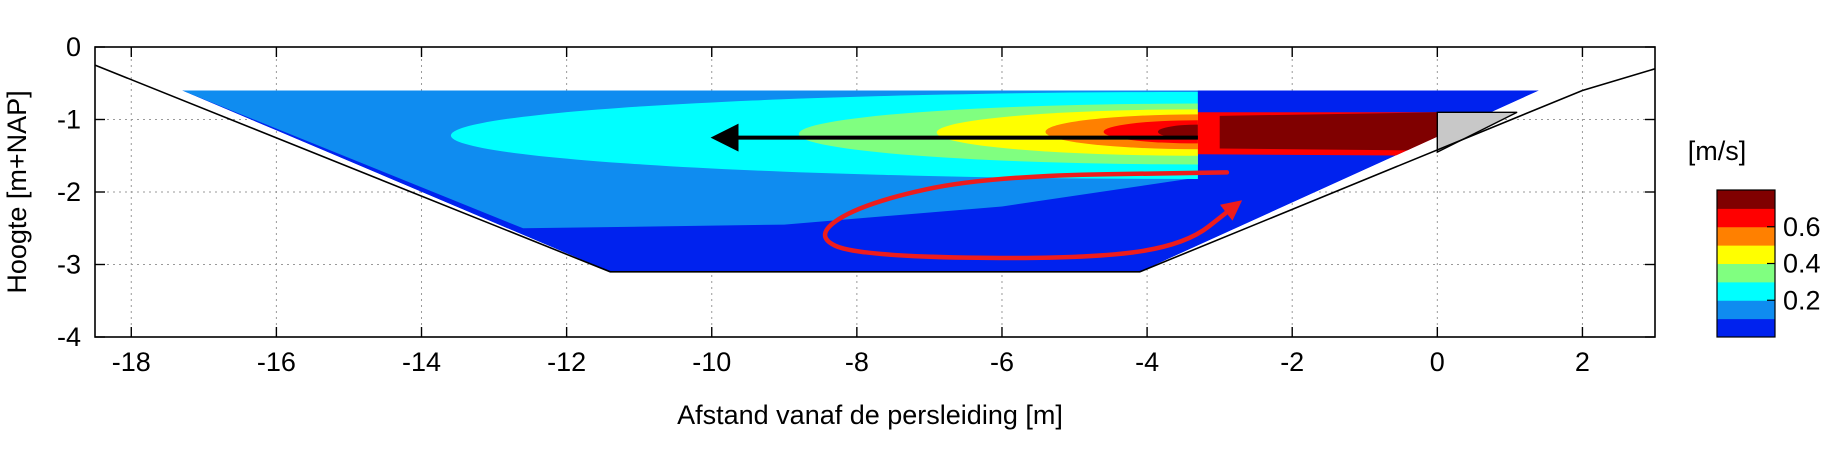 The image size is (1836, 466). Describe the element at coordinates (73, 47) in the screenshot. I see `y-tick-label: 0` at that location.